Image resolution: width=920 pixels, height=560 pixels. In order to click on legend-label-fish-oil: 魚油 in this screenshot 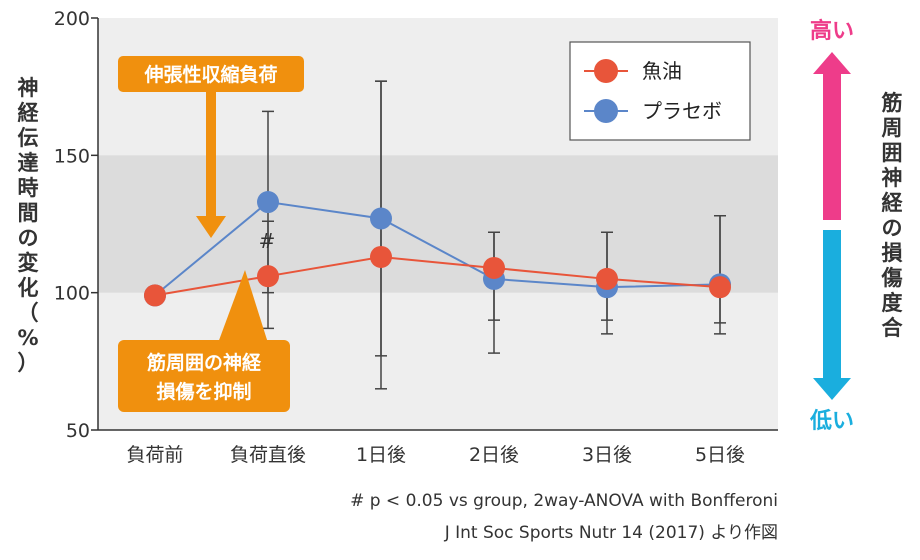, I will do `click(662, 71)`.